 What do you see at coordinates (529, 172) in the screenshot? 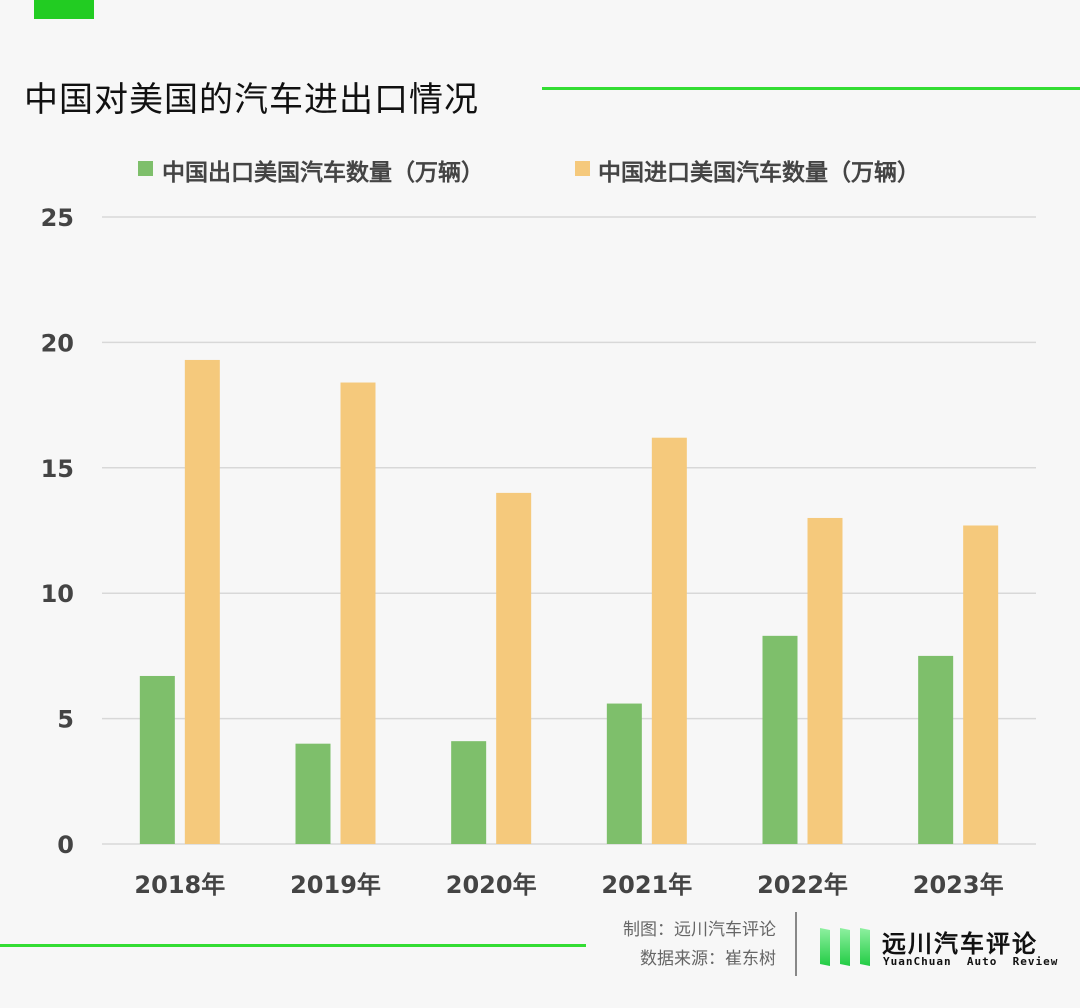
I see `legend: 中国出口美国汽车数量（万辆） 中国进口美国汽车数量（万辆）` at bounding box center [529, 172].